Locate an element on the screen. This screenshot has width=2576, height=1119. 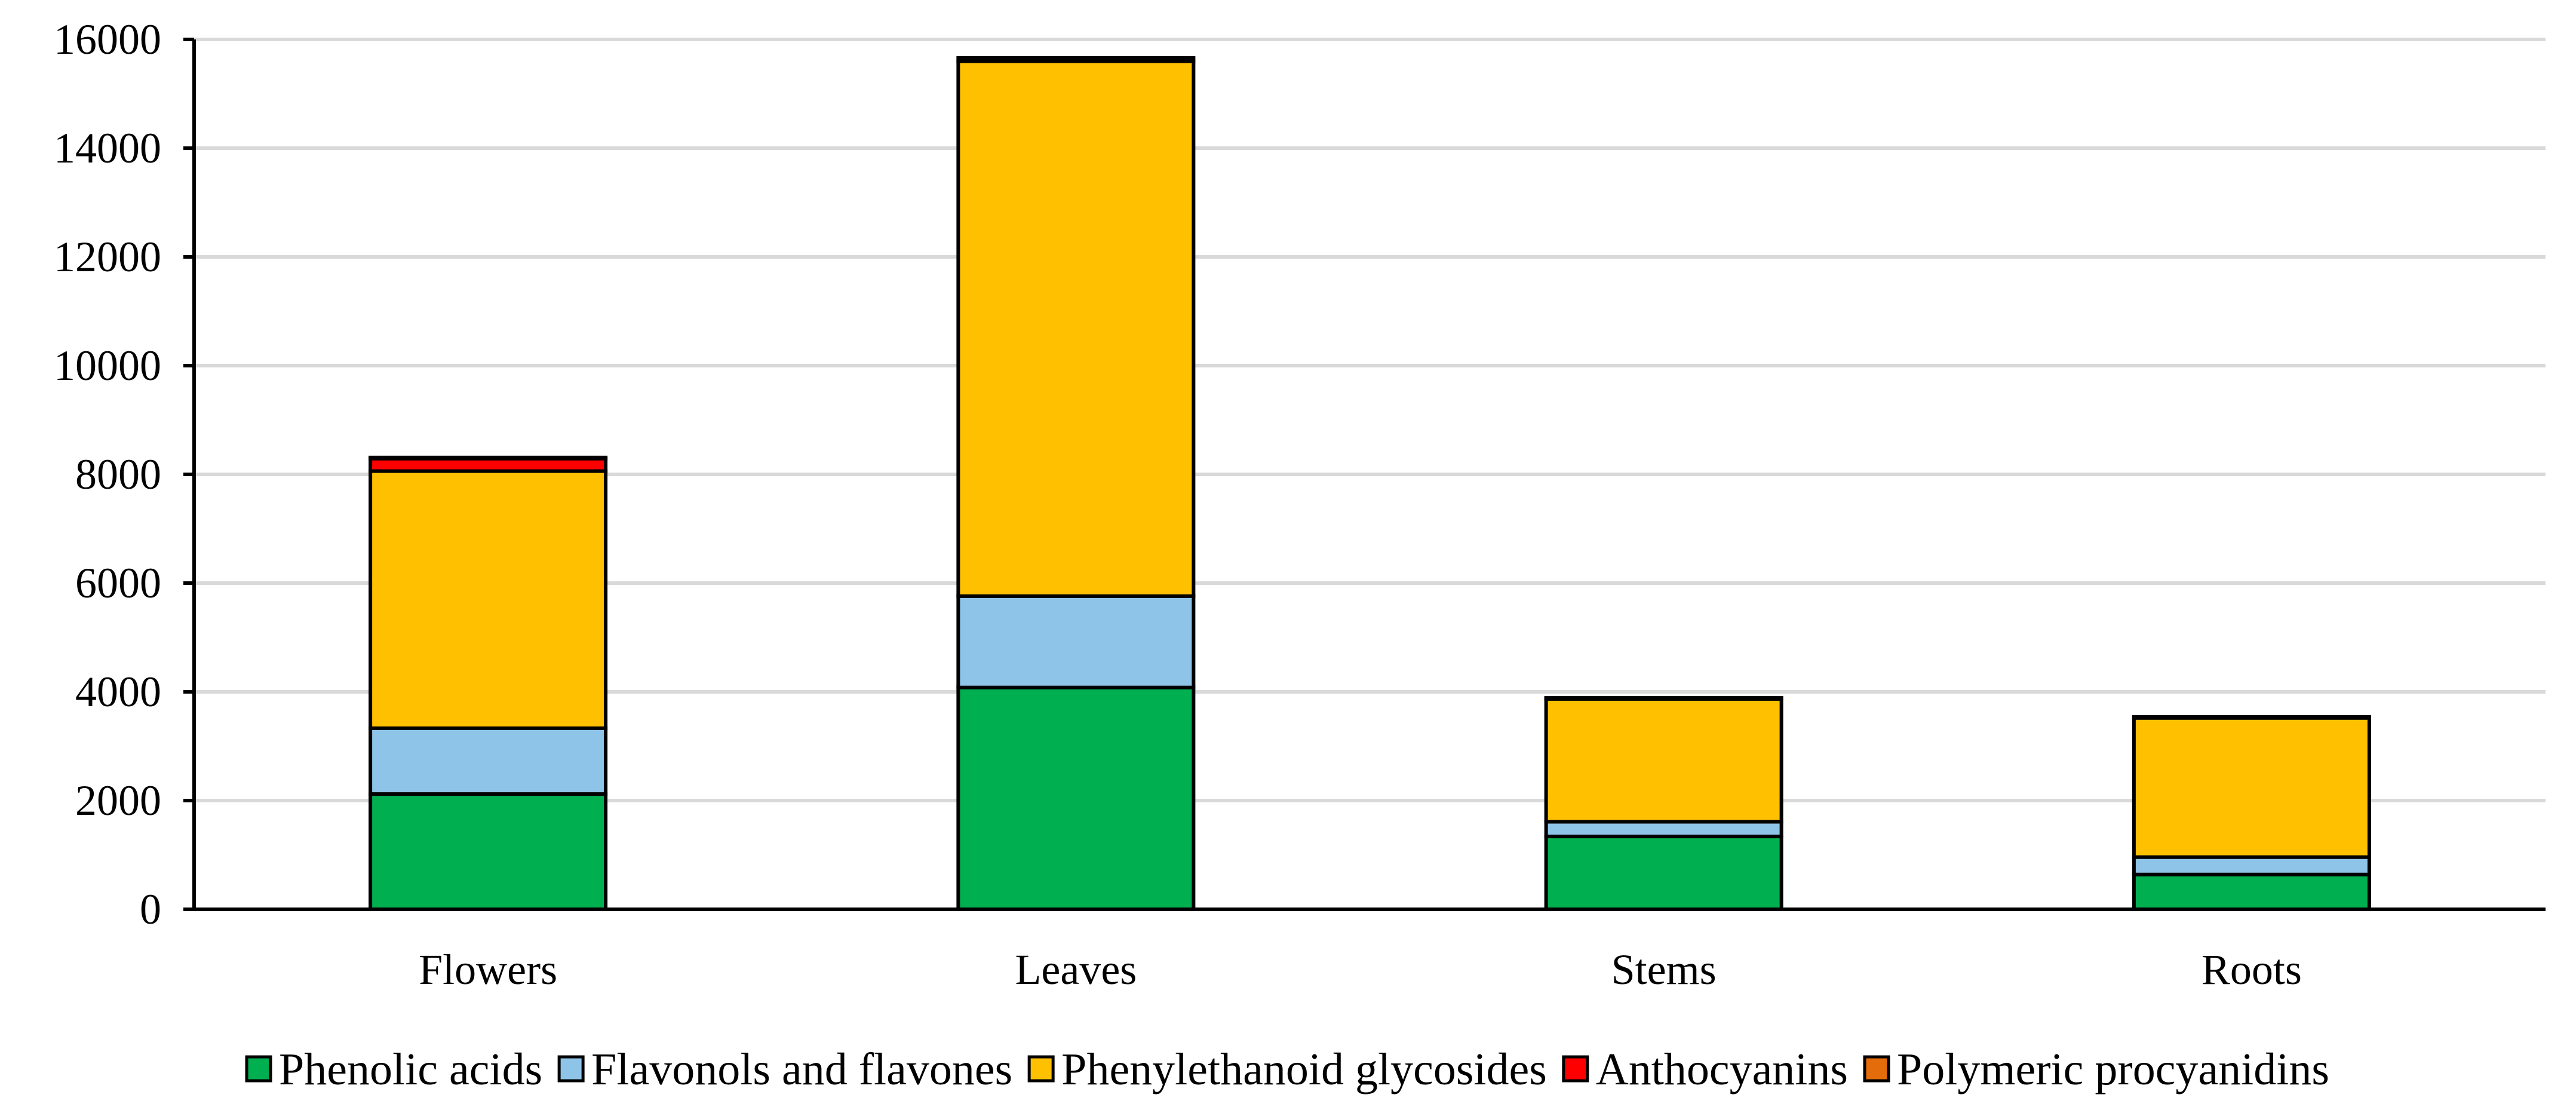
bar-segment-flowers-phenolic-acids is located at coordinates (489, 851).